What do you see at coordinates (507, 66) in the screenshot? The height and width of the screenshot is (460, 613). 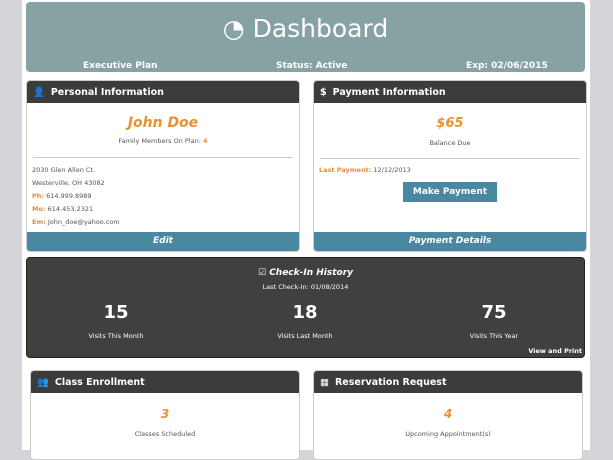 I see `expiration: Exp: 02/06/2015` at bounding box center [507, 66].